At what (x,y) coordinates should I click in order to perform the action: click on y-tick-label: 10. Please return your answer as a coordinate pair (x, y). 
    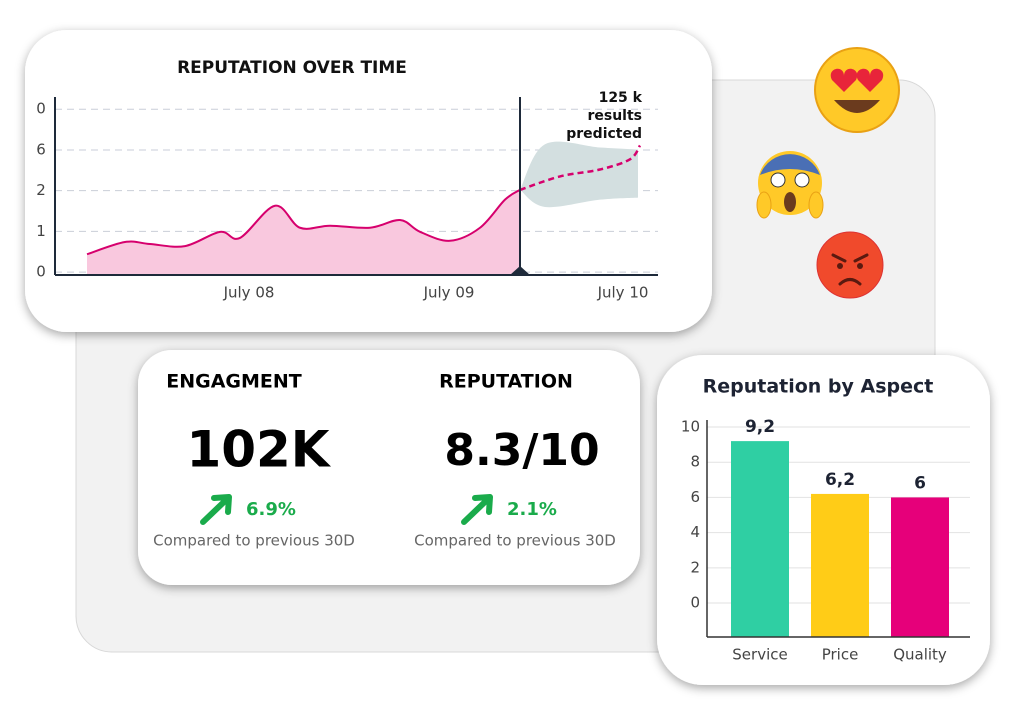
    Looking at the image, I should click on (690, 427).